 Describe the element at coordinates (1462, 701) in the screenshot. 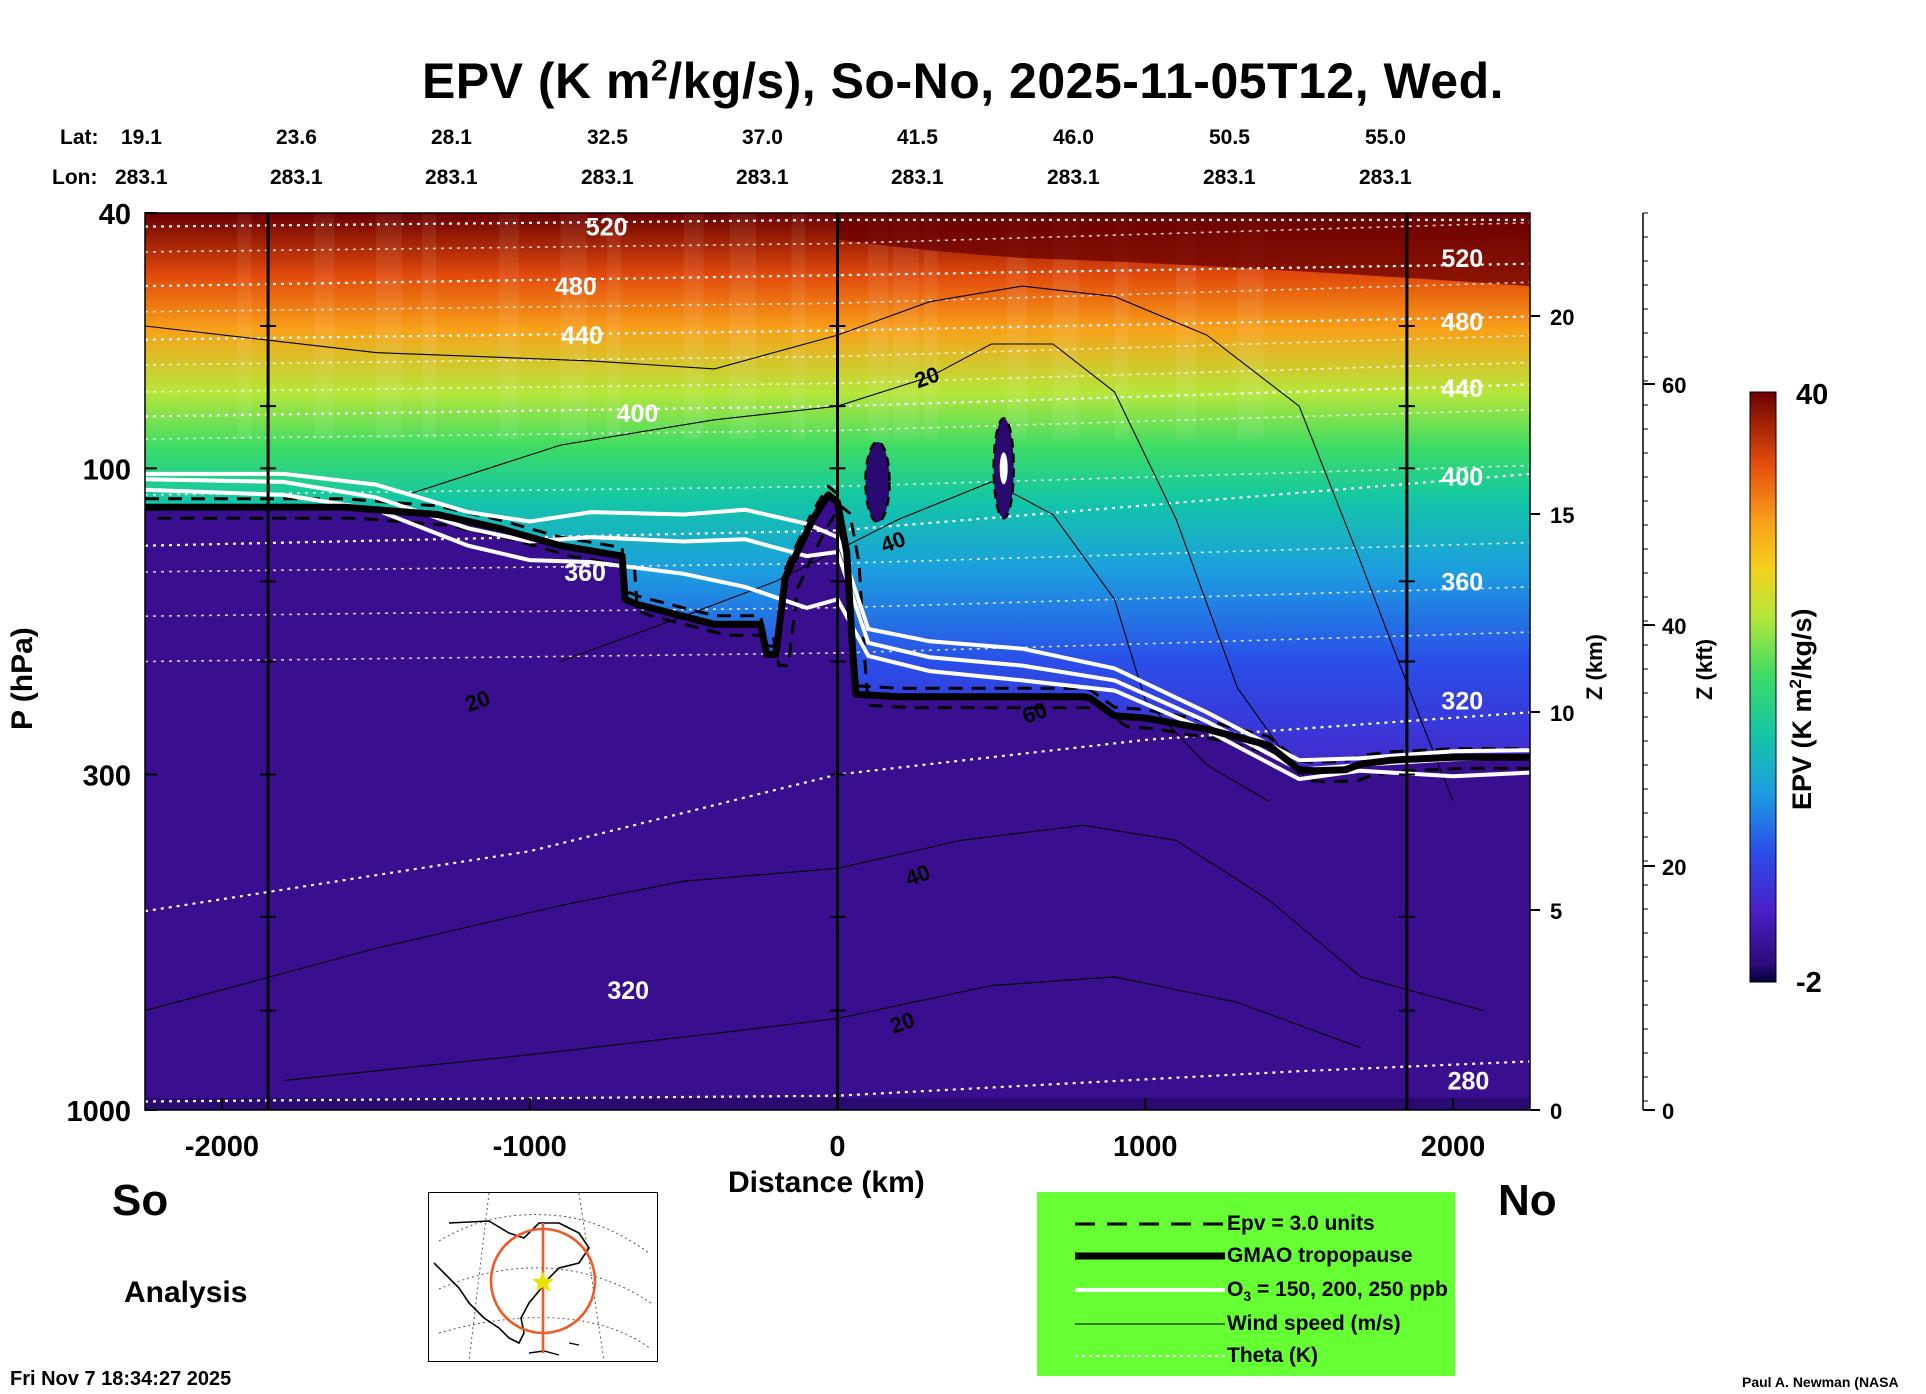

I see `theta-label-right: 320` at that location.